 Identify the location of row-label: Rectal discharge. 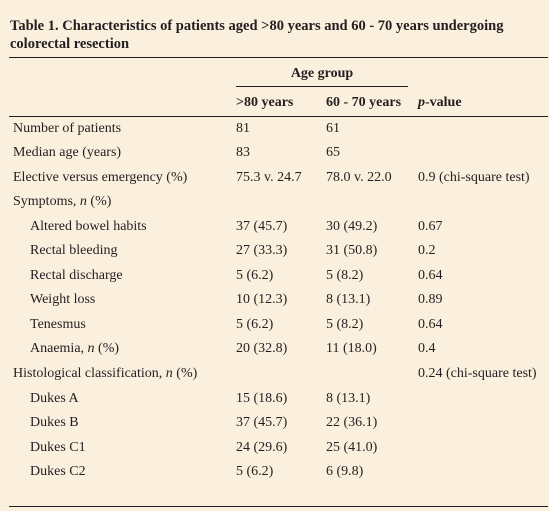
(76, 276).